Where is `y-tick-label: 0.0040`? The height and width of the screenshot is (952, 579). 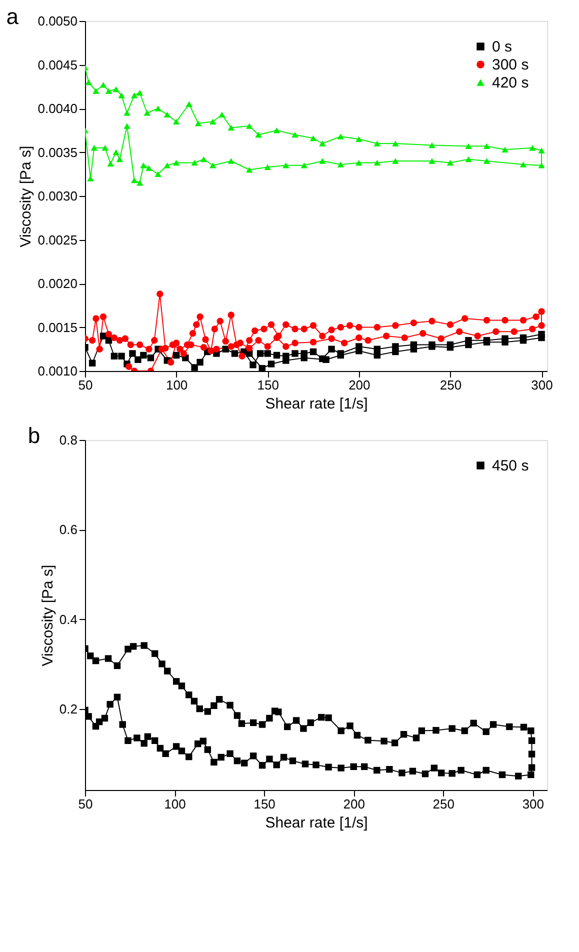 y-tick-label: 0.0040 is located at coordinates (58, 108).